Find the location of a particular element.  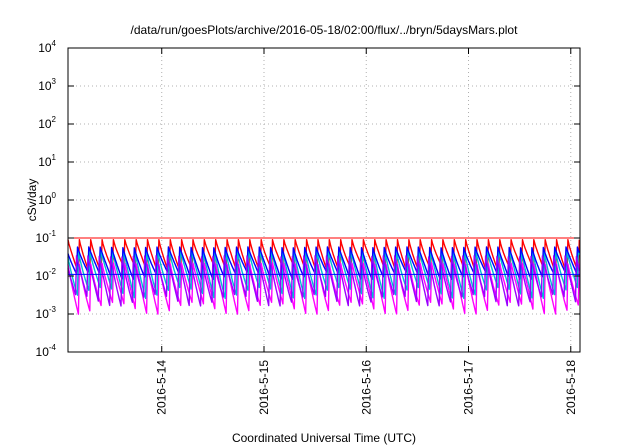

x-tick-label: 2016-5-16 is located at coordinates (366, 387).